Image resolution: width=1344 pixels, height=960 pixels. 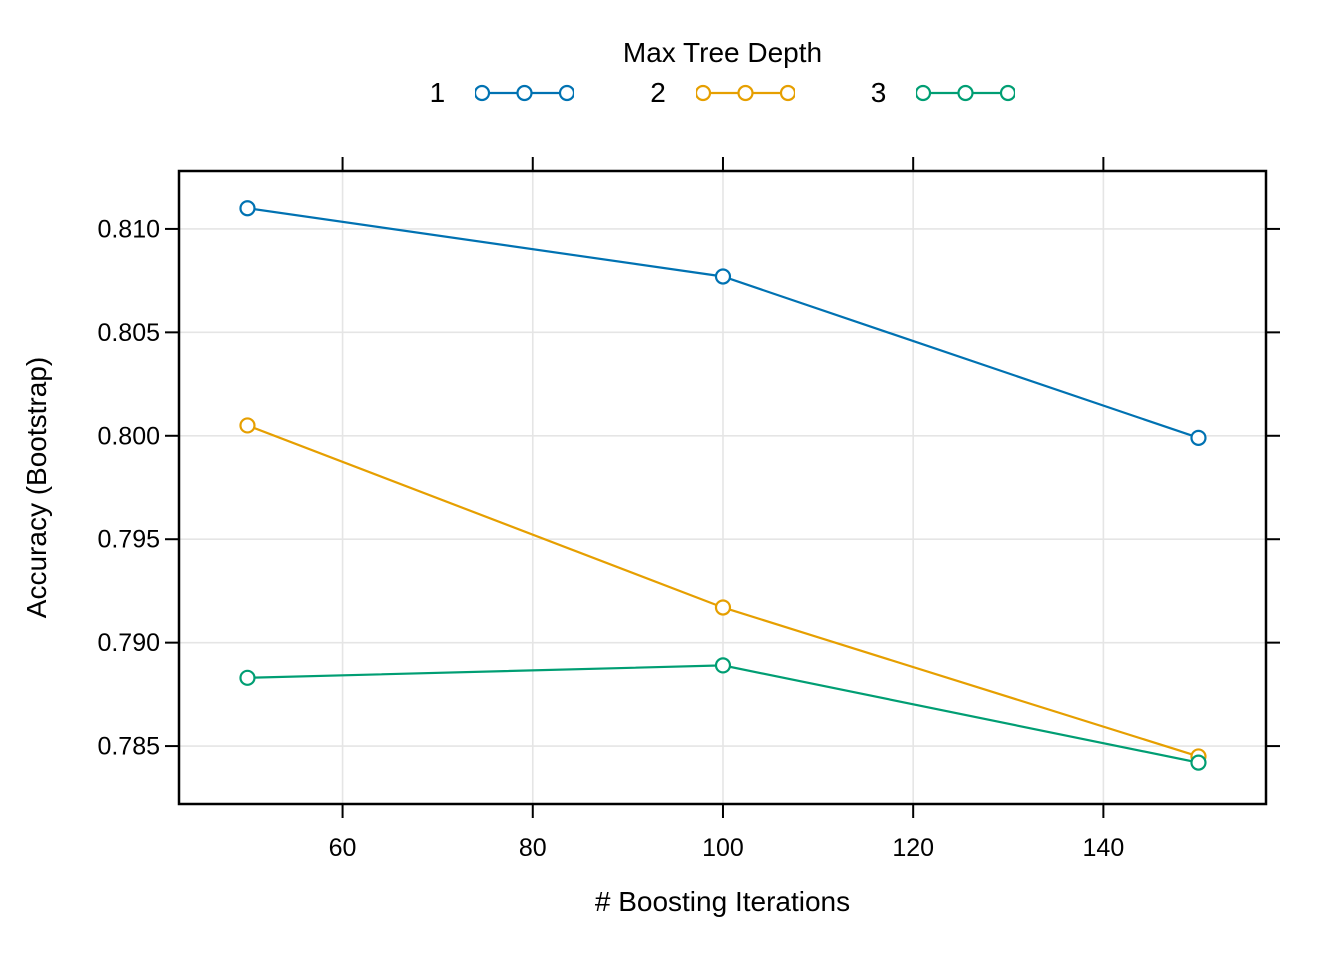 I want to click on legend-entry-3: 3, so click(x=943, y=93).